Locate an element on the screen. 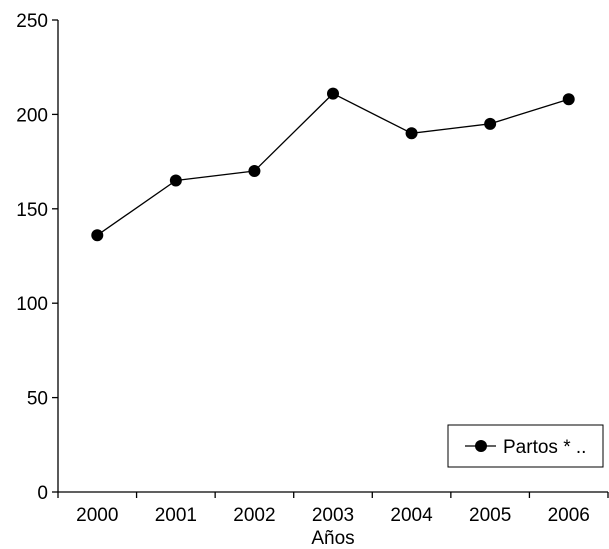 The height and width of the screenshot is (549, 609). x-tick-label-2004: 2004 is located at coordinates (411, 515).